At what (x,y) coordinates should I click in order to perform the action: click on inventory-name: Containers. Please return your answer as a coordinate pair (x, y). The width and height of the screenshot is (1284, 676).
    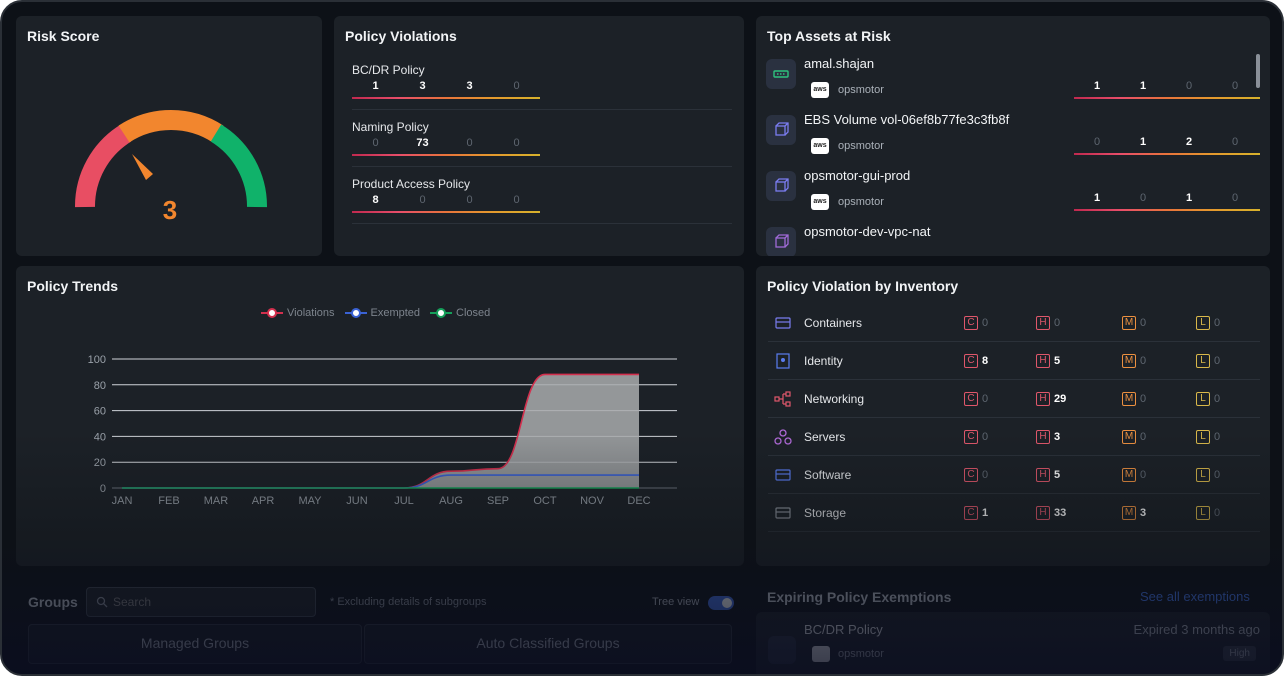
    Looking at the image, I should click on (833, 323).